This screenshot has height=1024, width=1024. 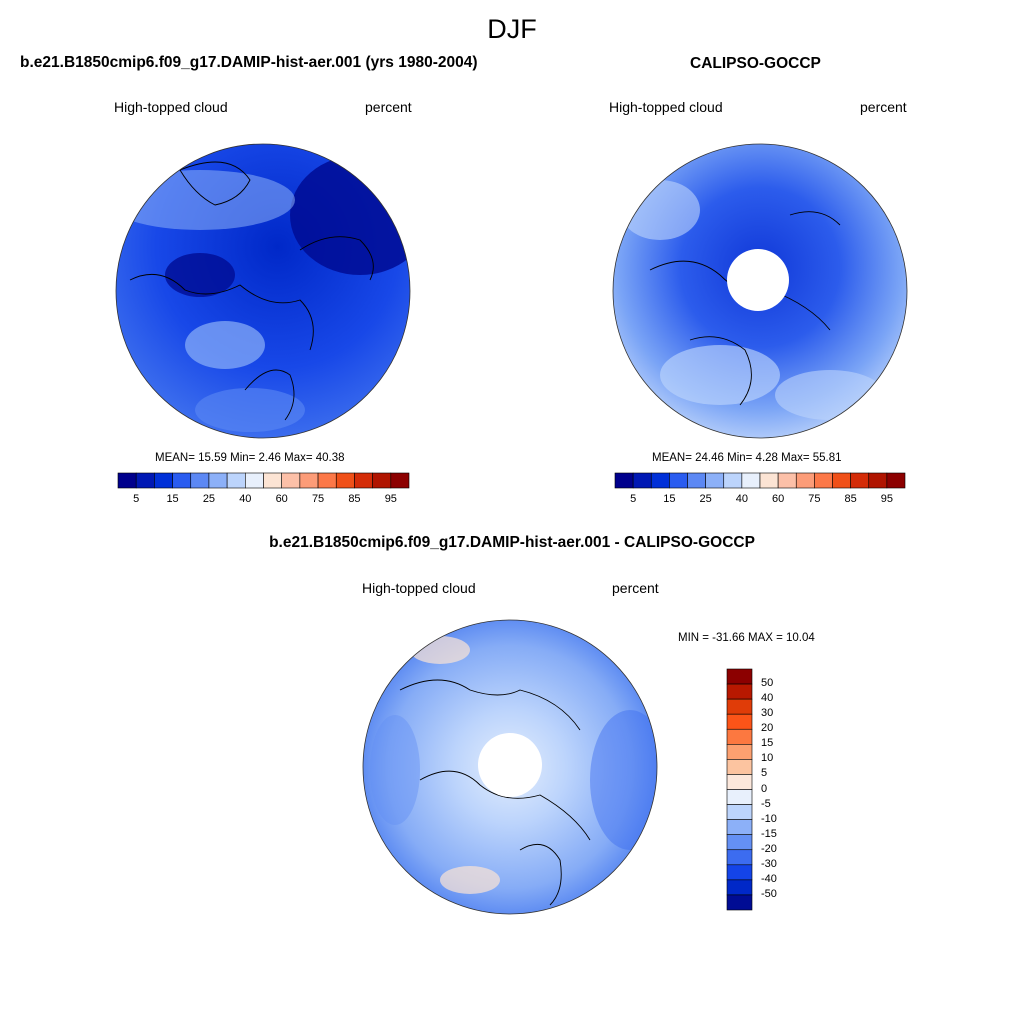 What do you see at coordinates (388, 107) in the screenshot?
I see `model-units-label: percent` at bounding box center [388, 107].